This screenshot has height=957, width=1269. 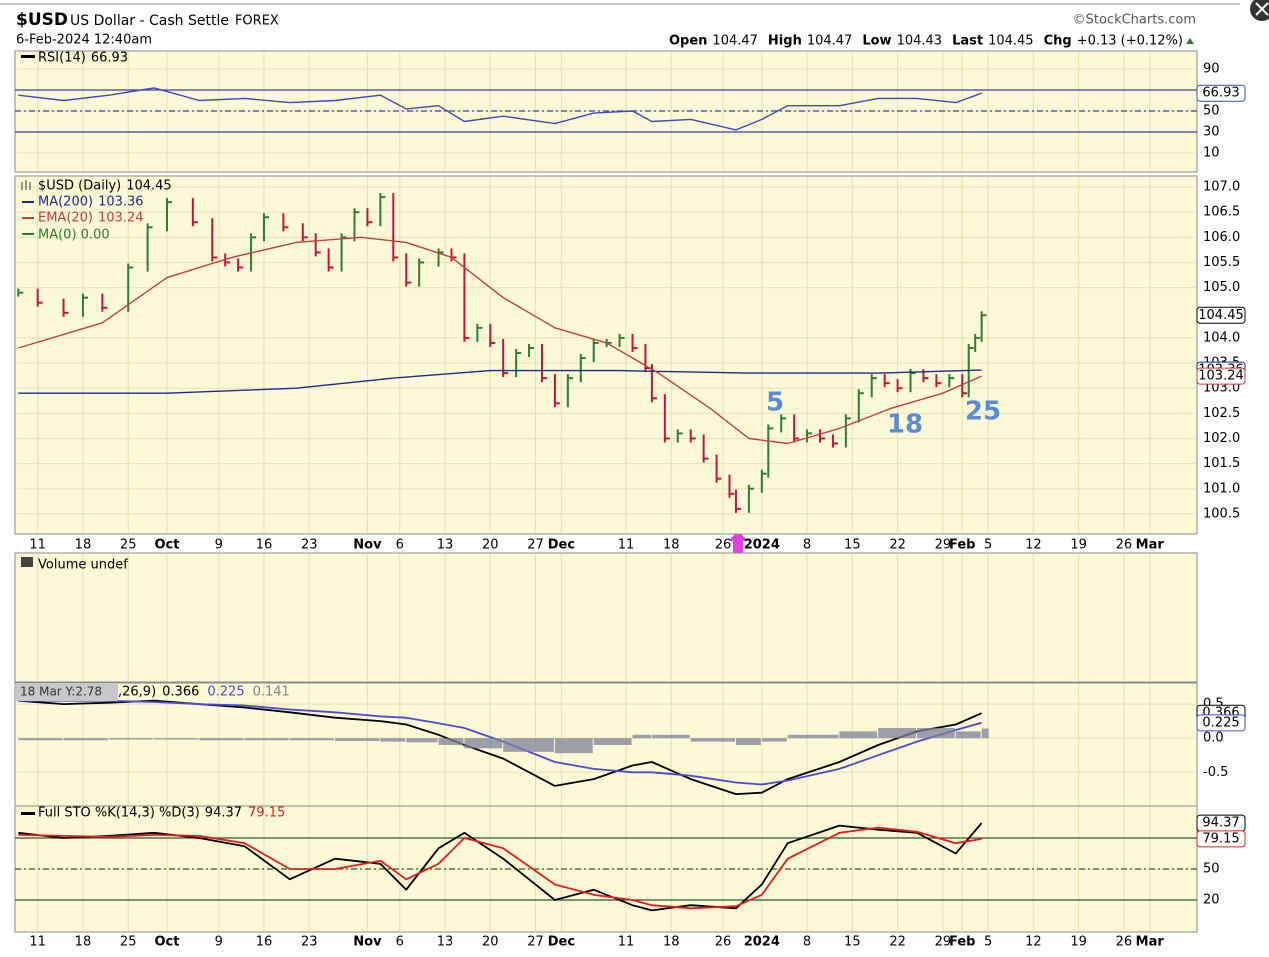 I want to click on x-tick-label: 6, so click(x=400, y=942).